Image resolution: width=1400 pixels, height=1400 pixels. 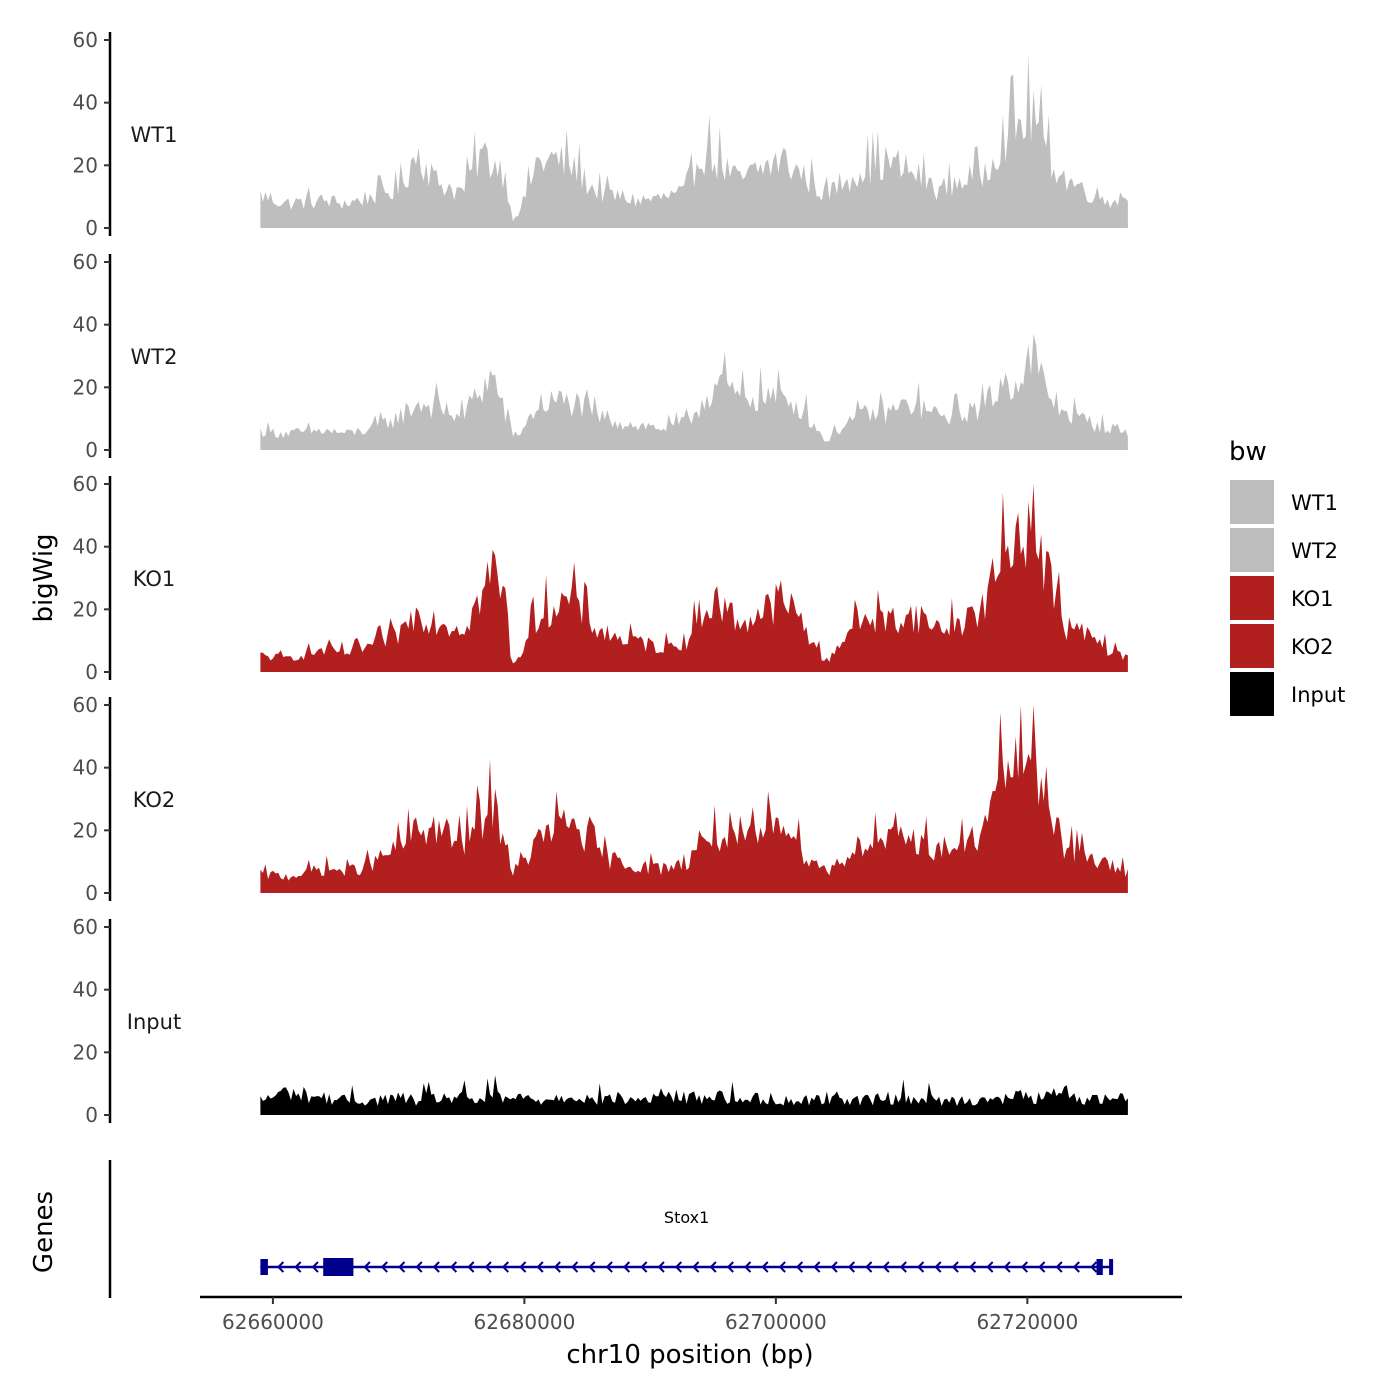 What do you see at coordinates (1252, 694) in the screenshot?
I see `legend-key-input` at bounding box center [1252, 694].